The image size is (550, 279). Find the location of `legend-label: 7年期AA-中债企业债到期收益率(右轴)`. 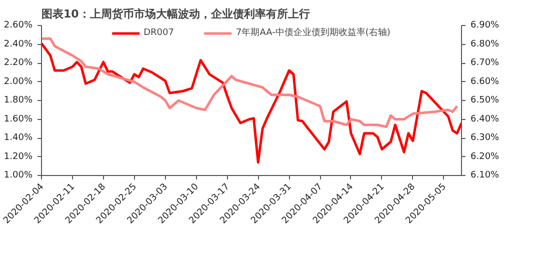

legend-label: 7年期AA-中债企业债到期收益率(右轴) is located at coordinates (313, 32).